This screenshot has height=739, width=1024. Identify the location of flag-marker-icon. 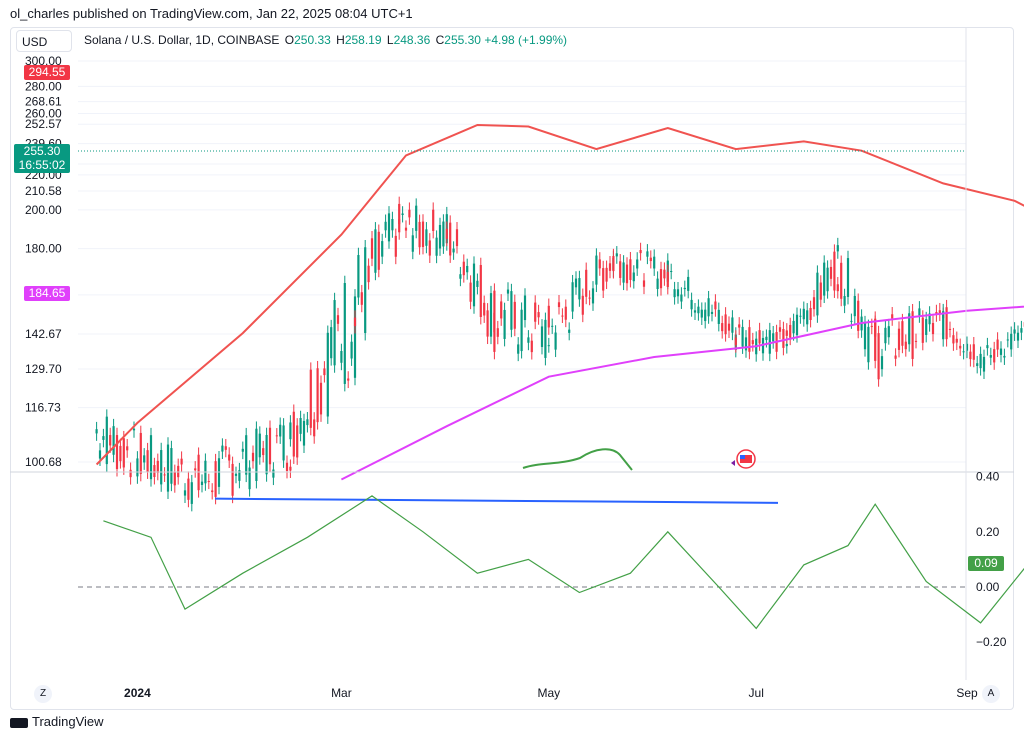
(743, 459).